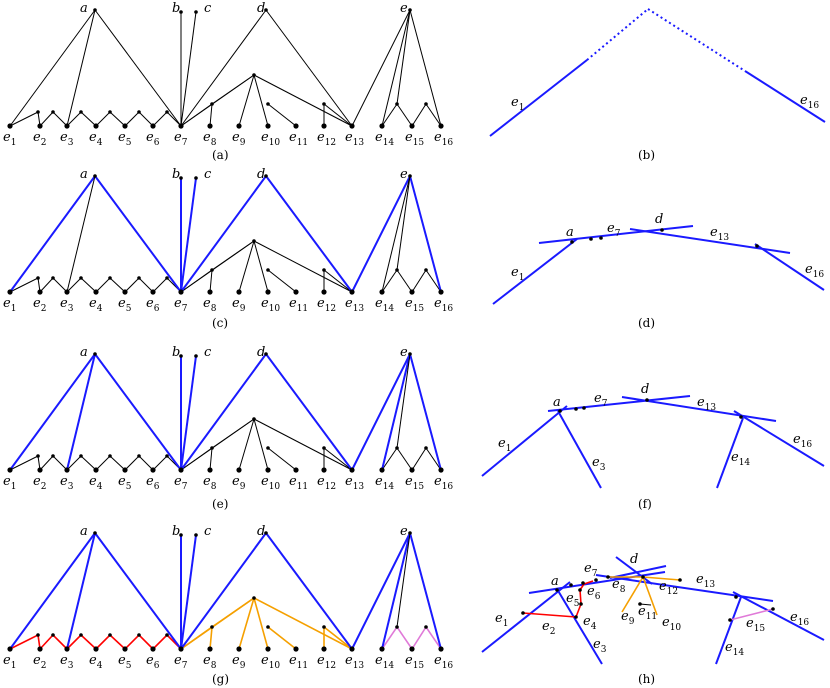 This screenshot has height=688, width=830. What do you see at coordinates (44, 666) in the screenshot?
I see `leaf-label-e2-sub: 2` at bounding box center [44, 666].